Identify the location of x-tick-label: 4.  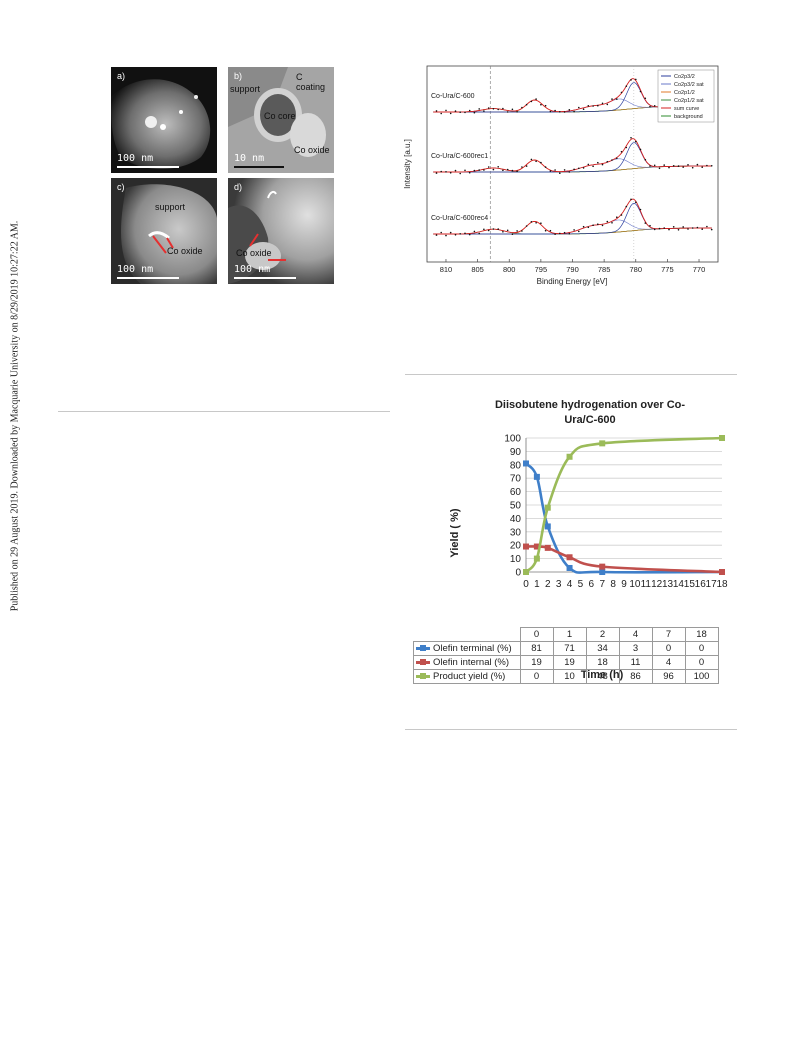
(570, 584).